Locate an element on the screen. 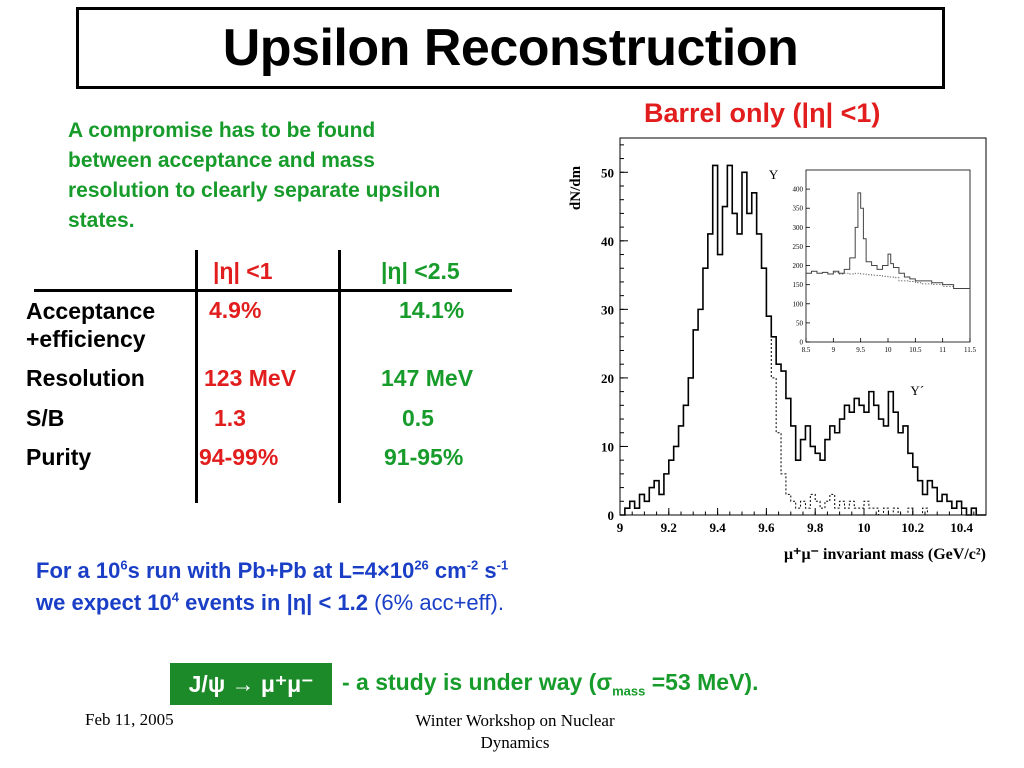 The image size is (1024, 768). purity-eta-2-5: 91-95% is located at coordinates (424, 457).